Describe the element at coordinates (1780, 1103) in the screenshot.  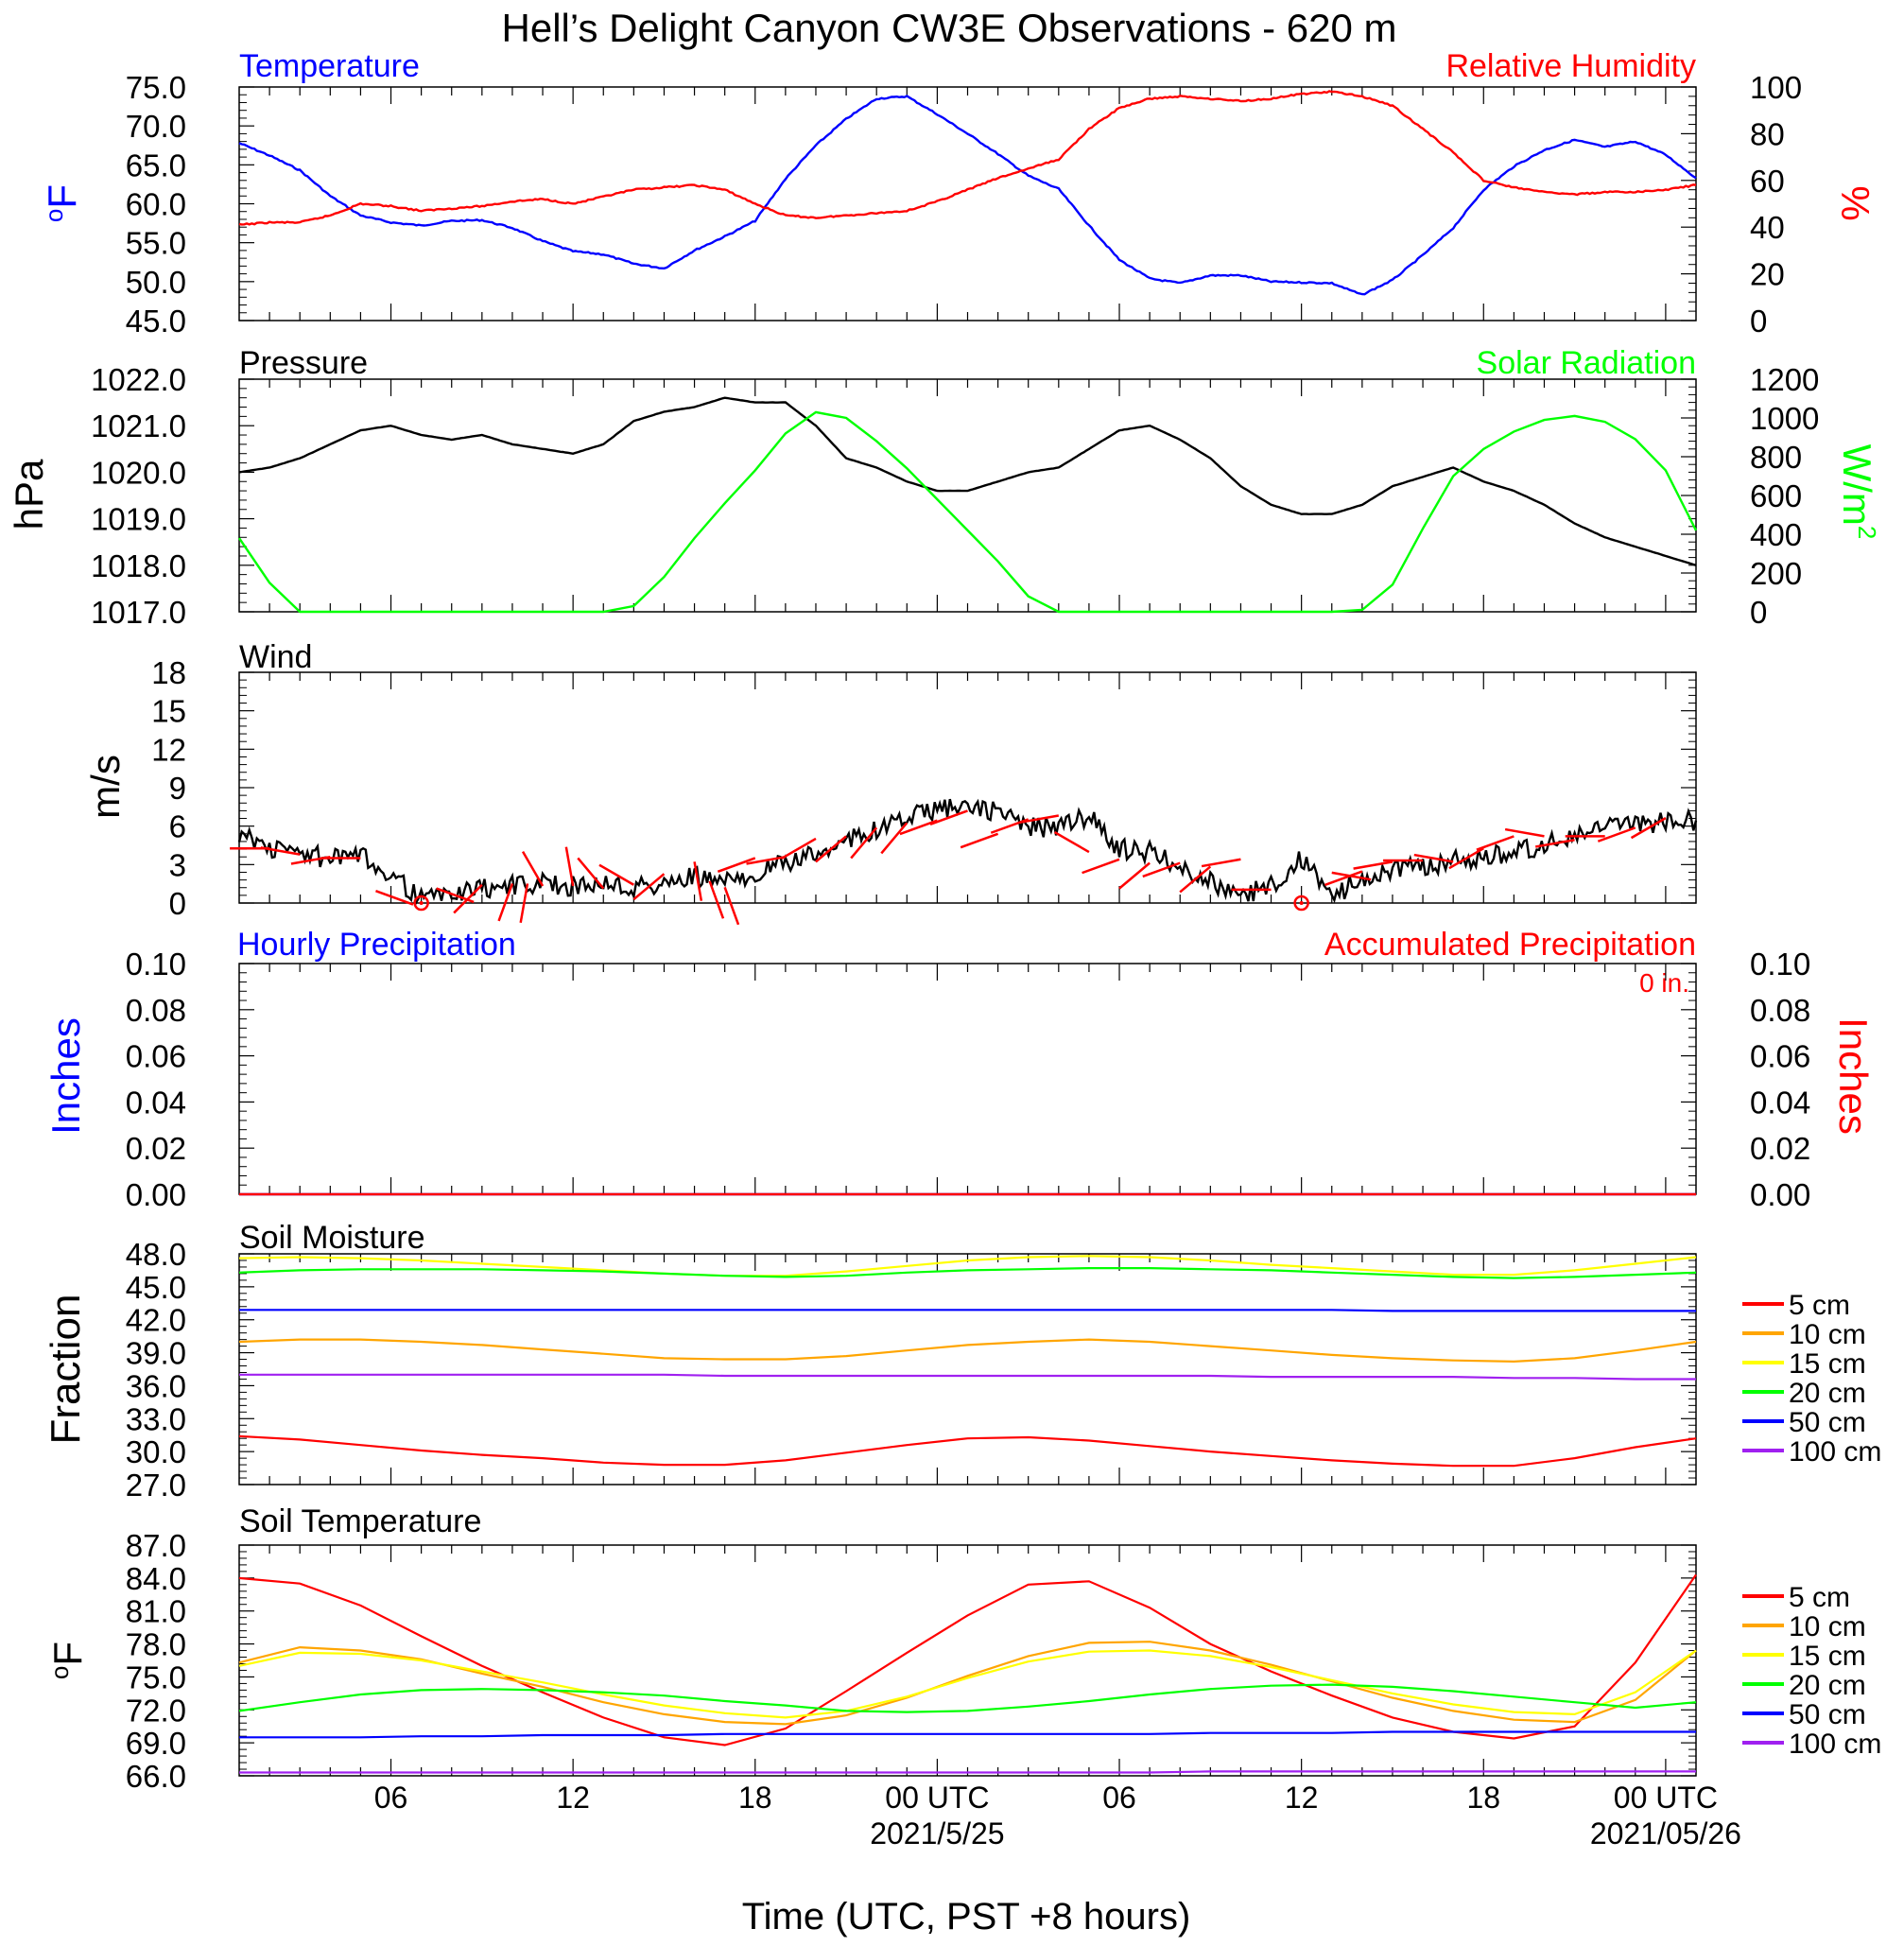
I see `y2-tick-label: 0.04` at that location.